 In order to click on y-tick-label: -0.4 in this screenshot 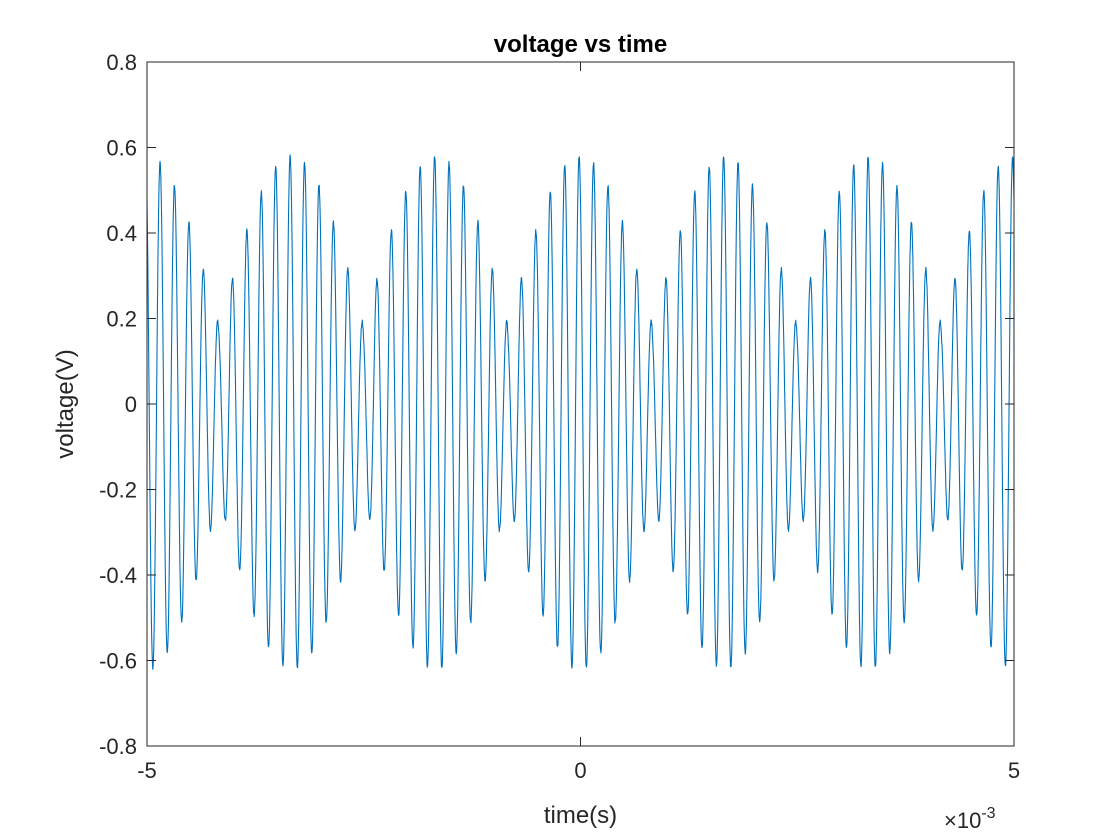, I will do `click(118, 575)`.